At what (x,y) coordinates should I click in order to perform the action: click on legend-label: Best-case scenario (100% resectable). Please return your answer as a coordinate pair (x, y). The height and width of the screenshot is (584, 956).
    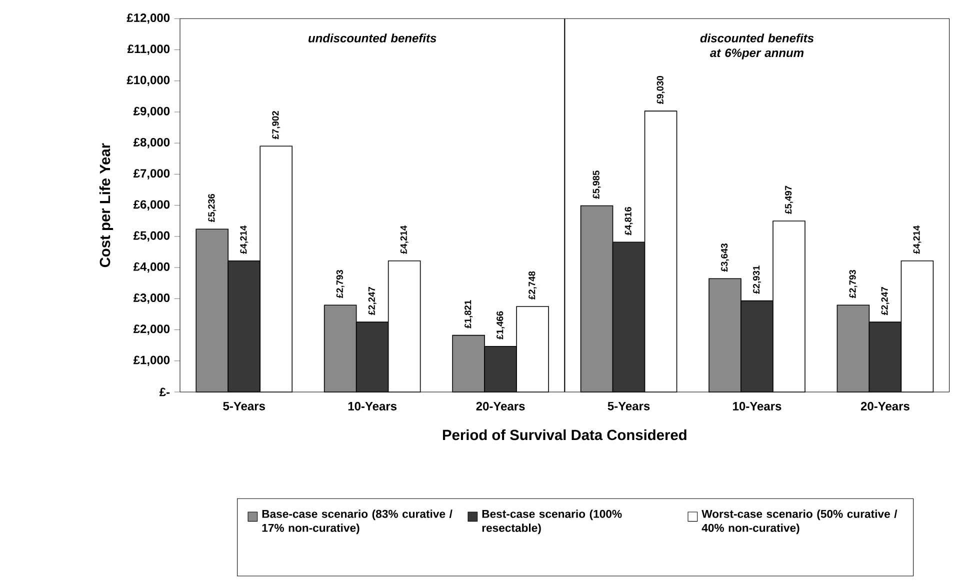
    Looking at the image, I should click on (552, 522).